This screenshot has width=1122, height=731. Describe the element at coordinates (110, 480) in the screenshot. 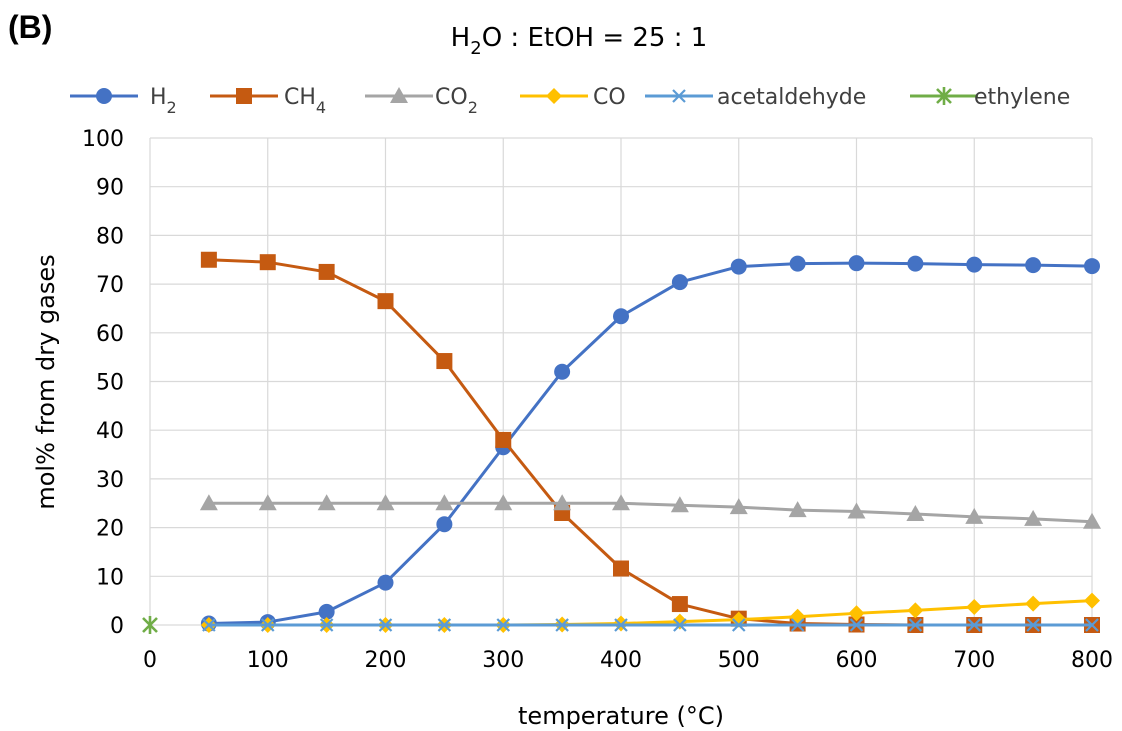

I see `y-tick-label: 30` at that location.